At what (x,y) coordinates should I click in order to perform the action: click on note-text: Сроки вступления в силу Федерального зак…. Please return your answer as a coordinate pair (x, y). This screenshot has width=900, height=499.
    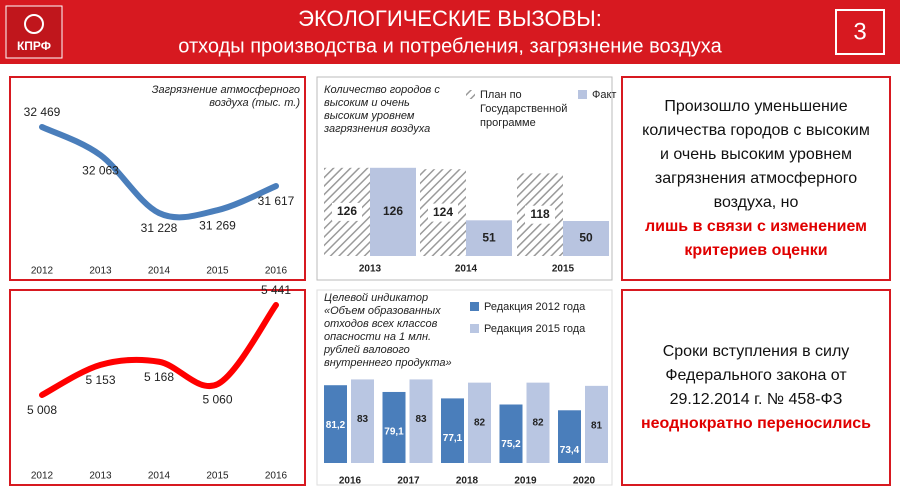
    Looking at the image, I should click on (756, 375).